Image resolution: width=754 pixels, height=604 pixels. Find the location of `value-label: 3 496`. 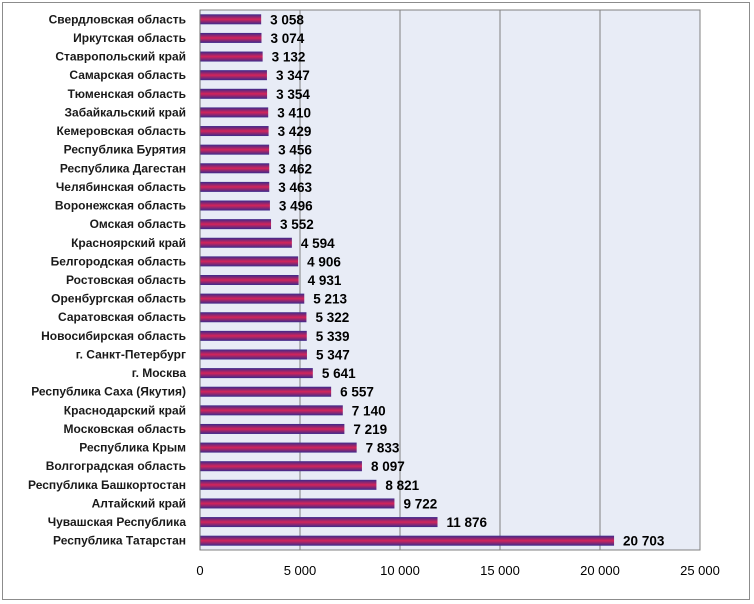

value-label: 3 496 is located at coordinates (296, 206).